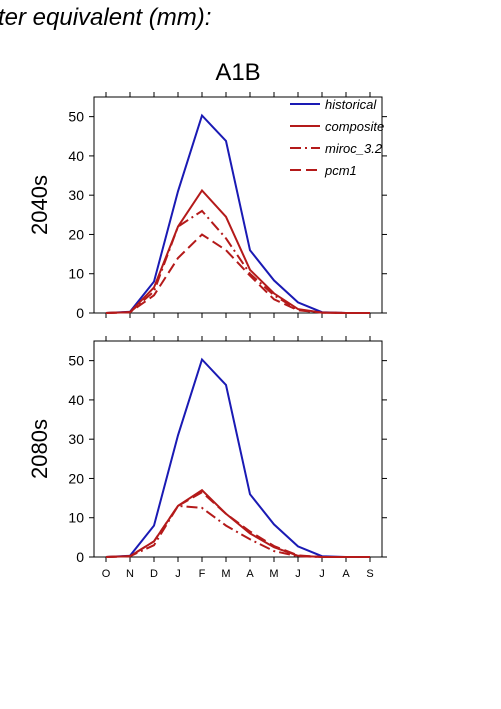 This screenshot has height=709, width=501. Describe the element at coordinates (237, 457) in the screenshot. I see `series-line-historical` at that location.